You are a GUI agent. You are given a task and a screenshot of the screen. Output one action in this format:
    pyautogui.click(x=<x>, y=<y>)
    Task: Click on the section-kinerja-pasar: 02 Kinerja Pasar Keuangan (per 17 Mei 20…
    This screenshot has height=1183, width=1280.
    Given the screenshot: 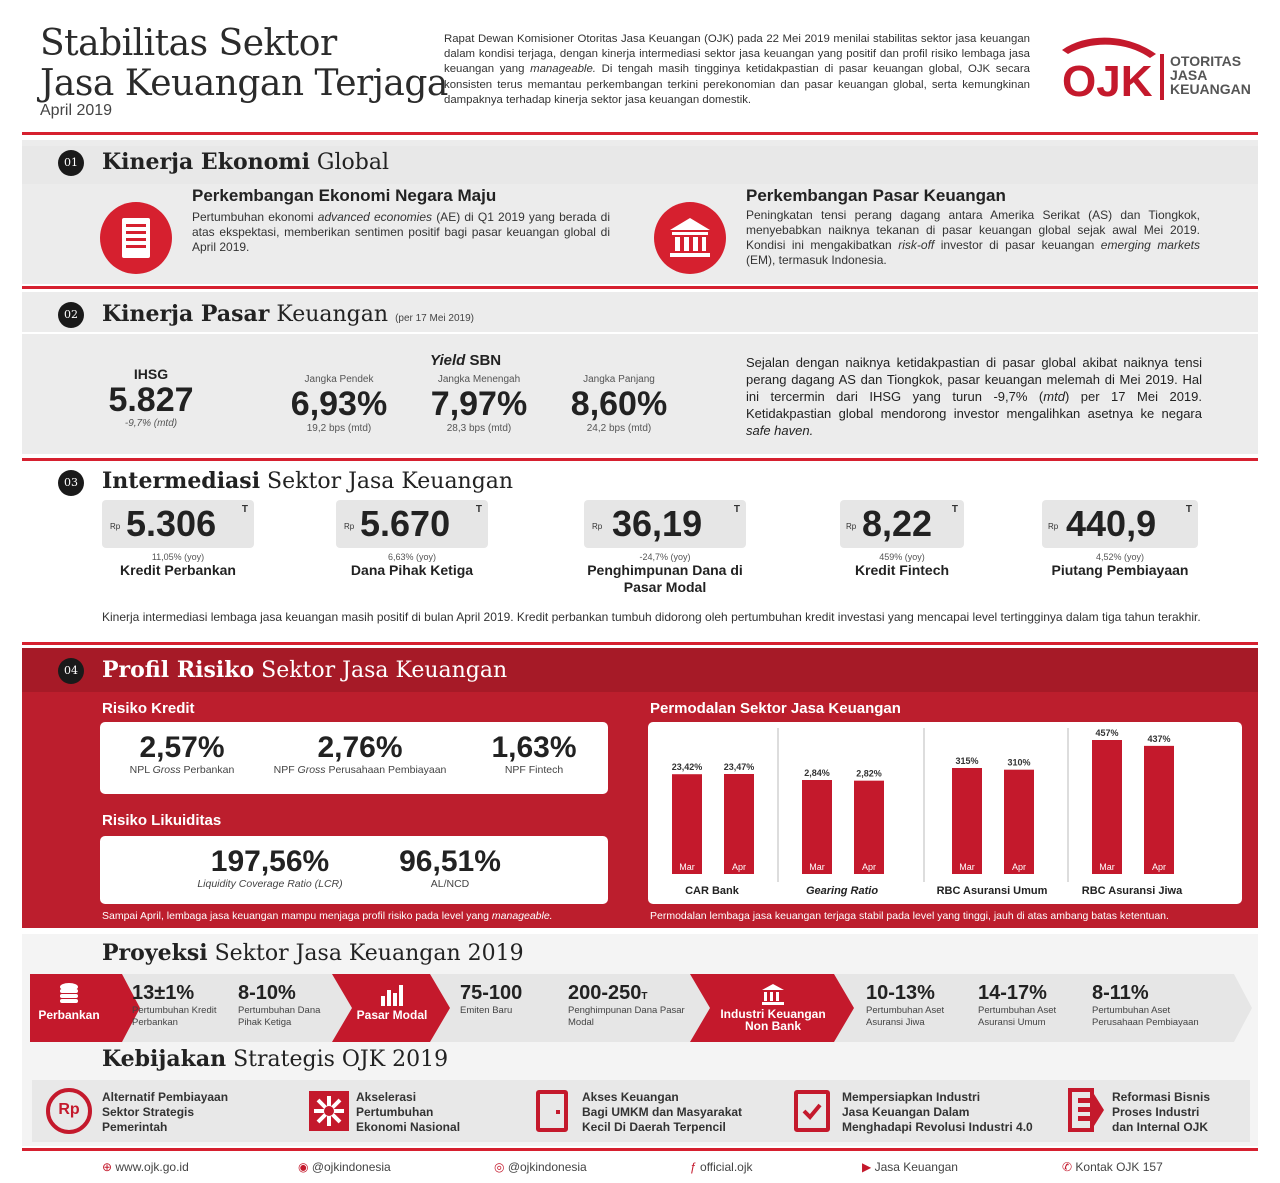 What is the action you would take?
    pyautogui.click(x=640, y=373)
    